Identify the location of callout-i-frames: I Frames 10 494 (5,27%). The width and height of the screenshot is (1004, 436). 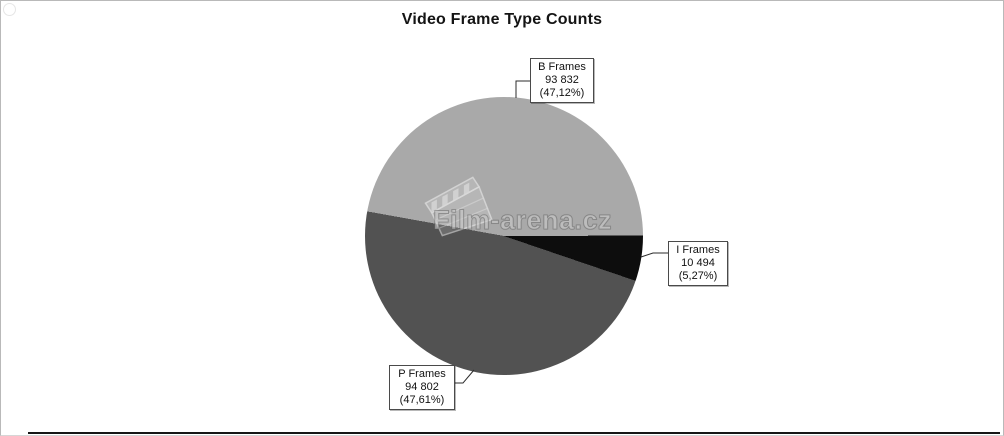
(698, 263).